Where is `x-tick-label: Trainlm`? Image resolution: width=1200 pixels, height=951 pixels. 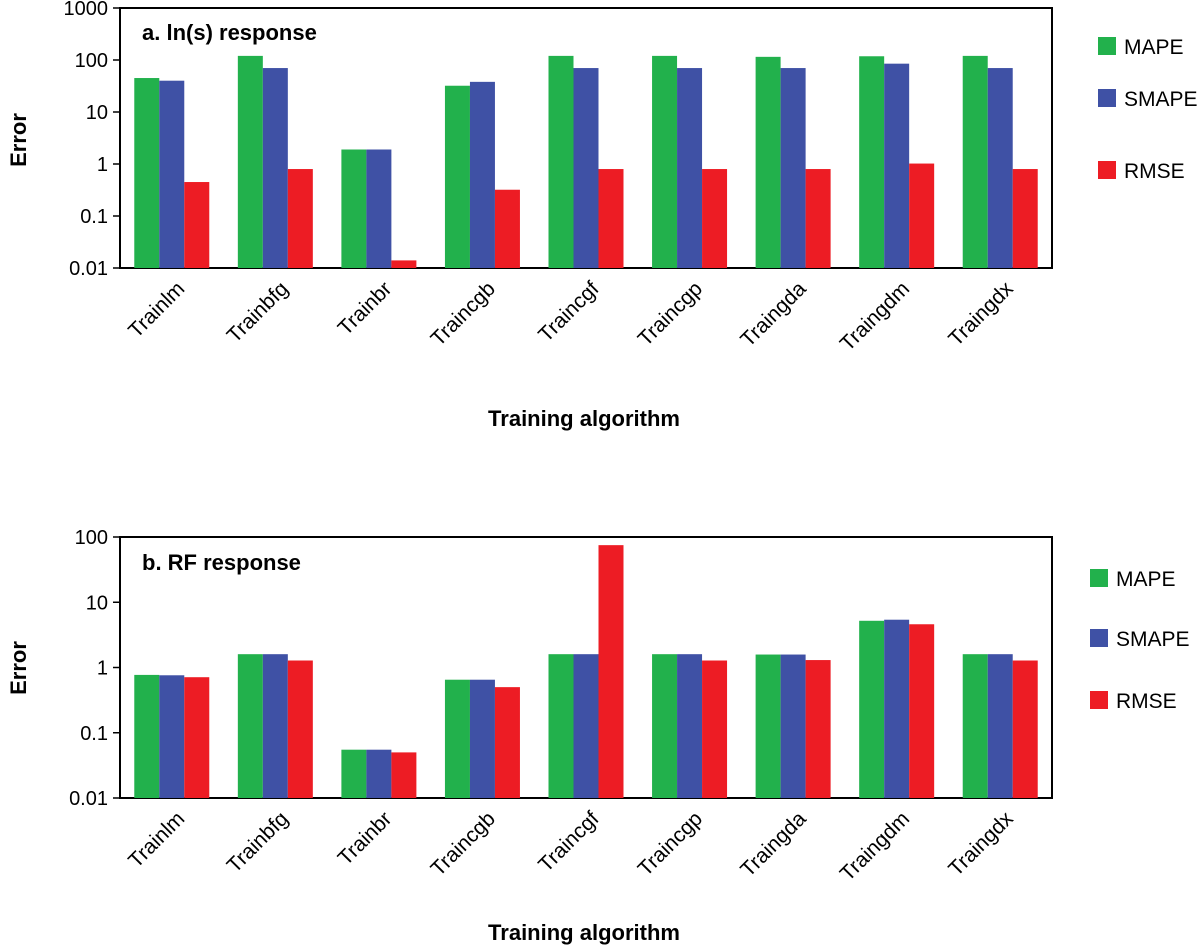 x-tick-label: Trainlm is located at coordinates (156, 839).